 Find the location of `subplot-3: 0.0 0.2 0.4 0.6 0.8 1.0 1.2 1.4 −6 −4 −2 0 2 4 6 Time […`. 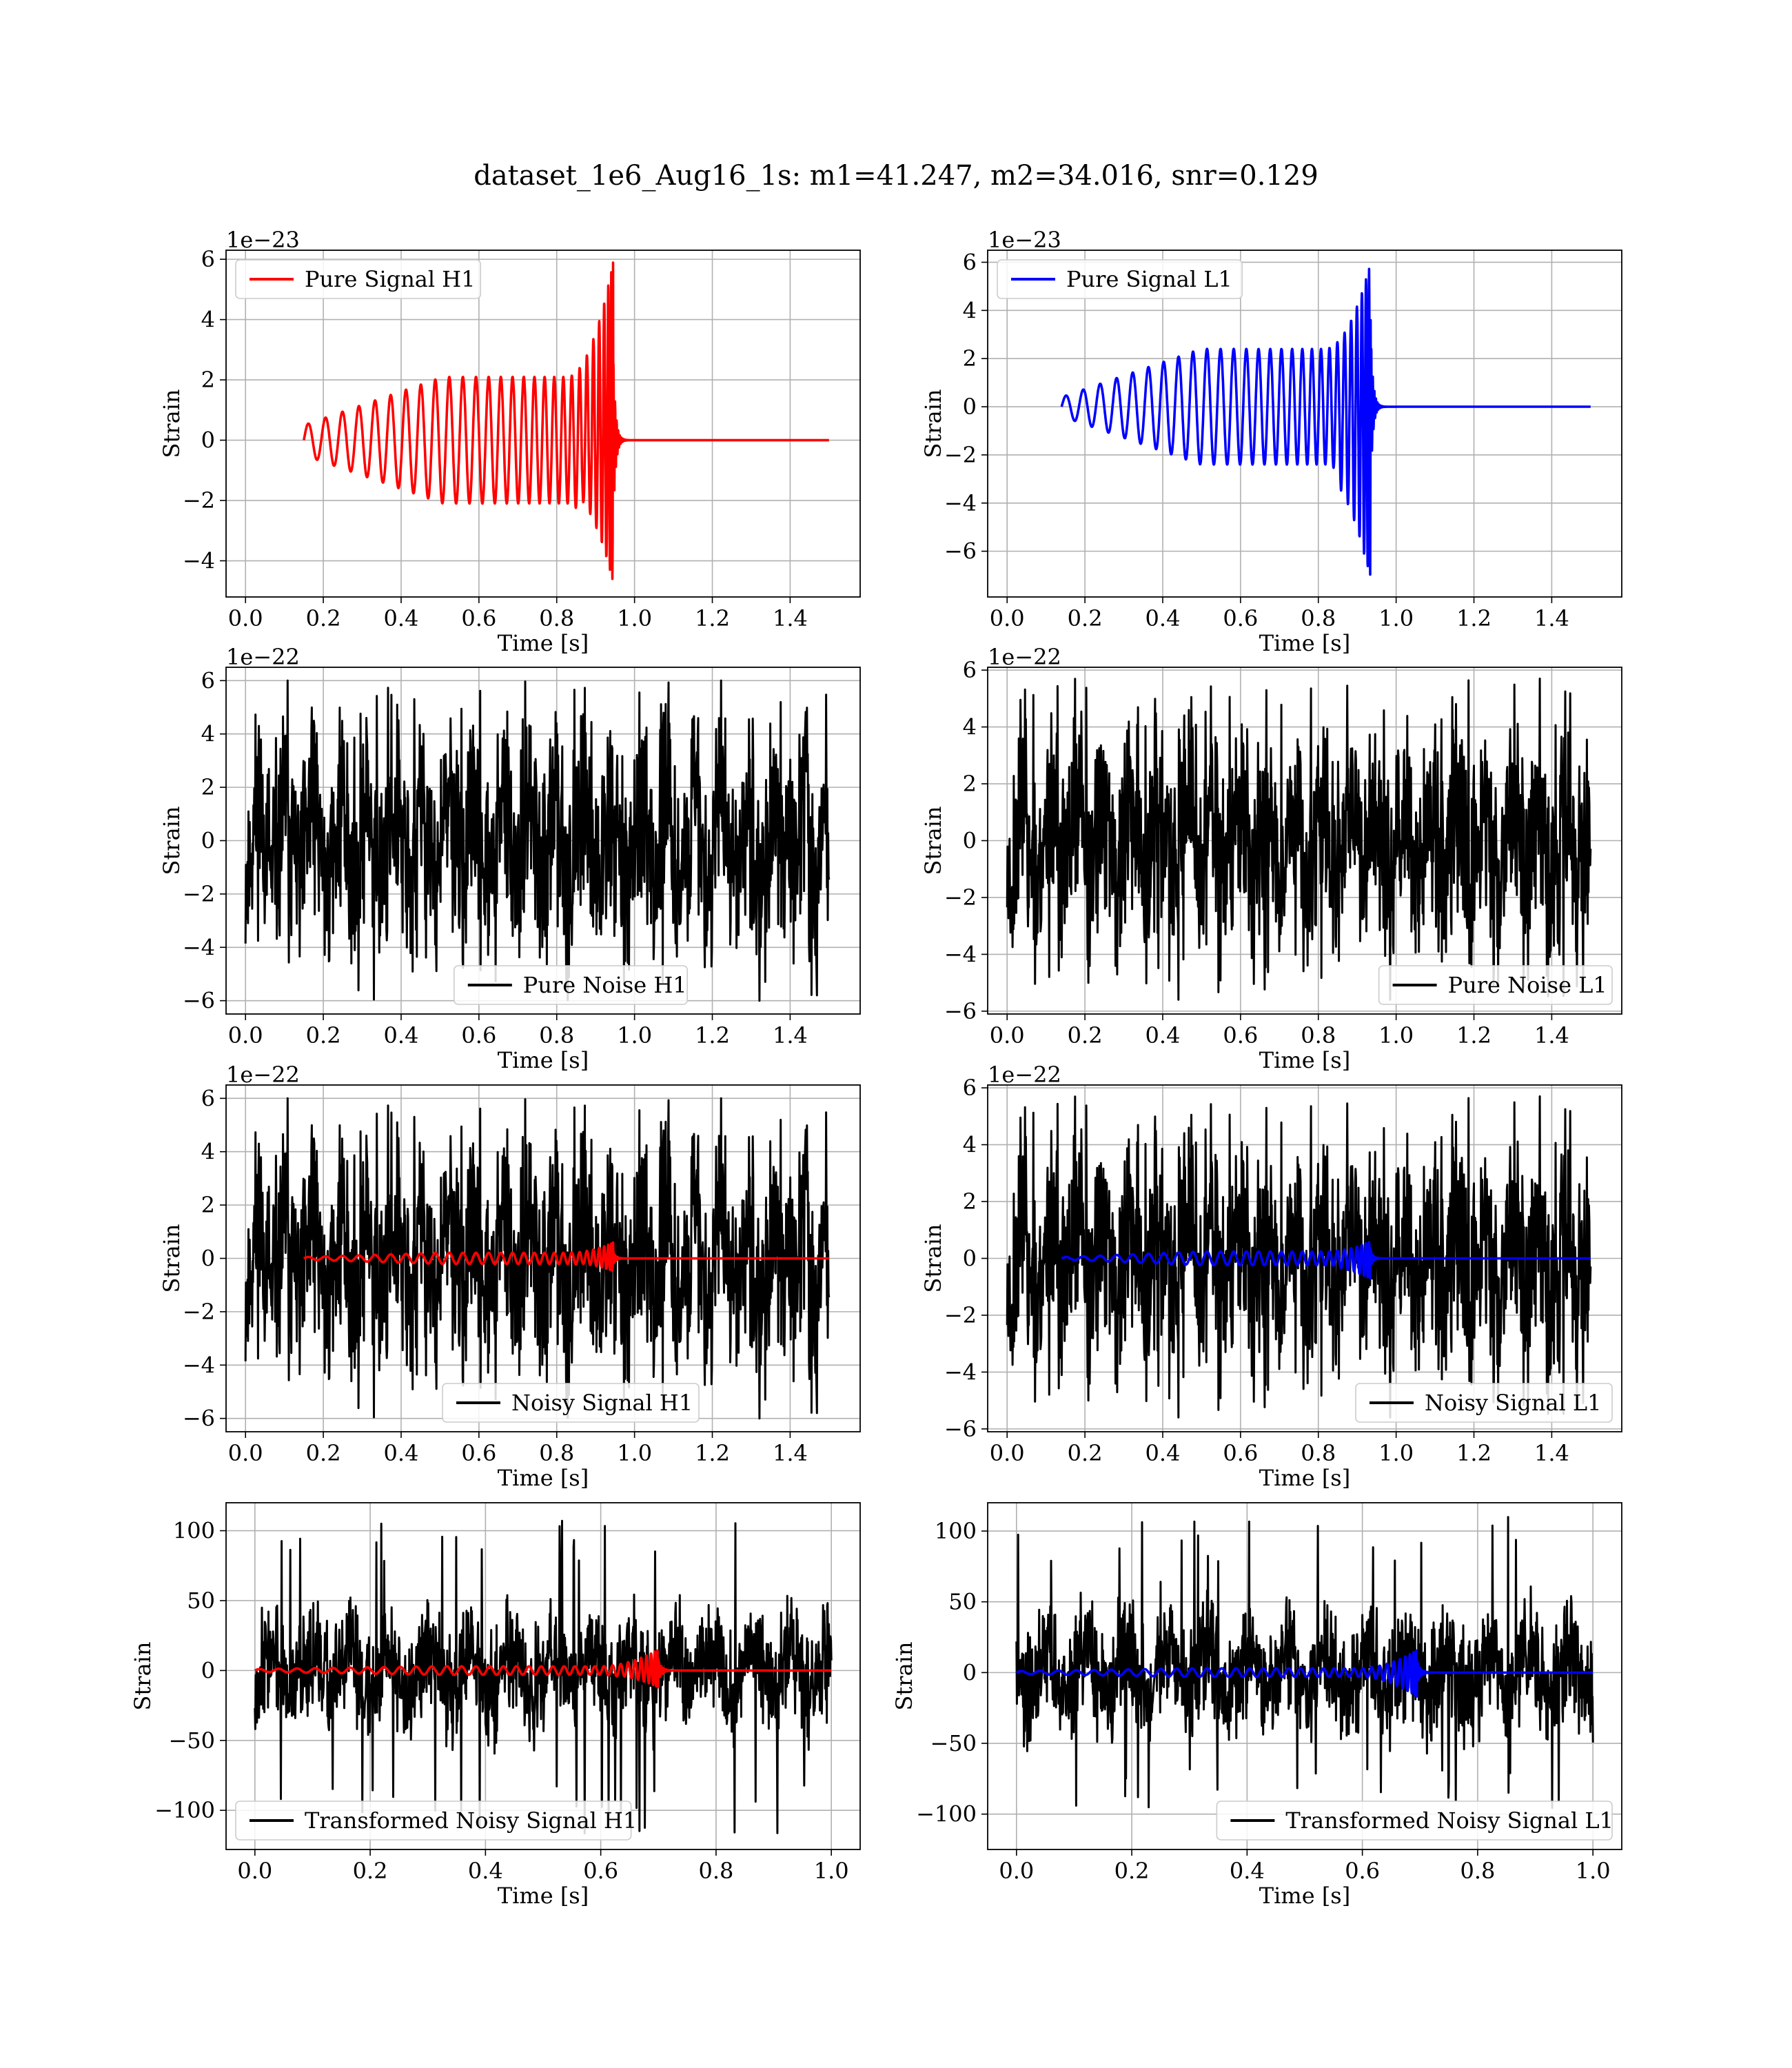

subplot-3: 0.0 0.2 0.4 0.6 0.8 1.0 1.2 1.4 −6 −4 −2 0 2 4 6 Time [… is located at coordinates (510, 858).